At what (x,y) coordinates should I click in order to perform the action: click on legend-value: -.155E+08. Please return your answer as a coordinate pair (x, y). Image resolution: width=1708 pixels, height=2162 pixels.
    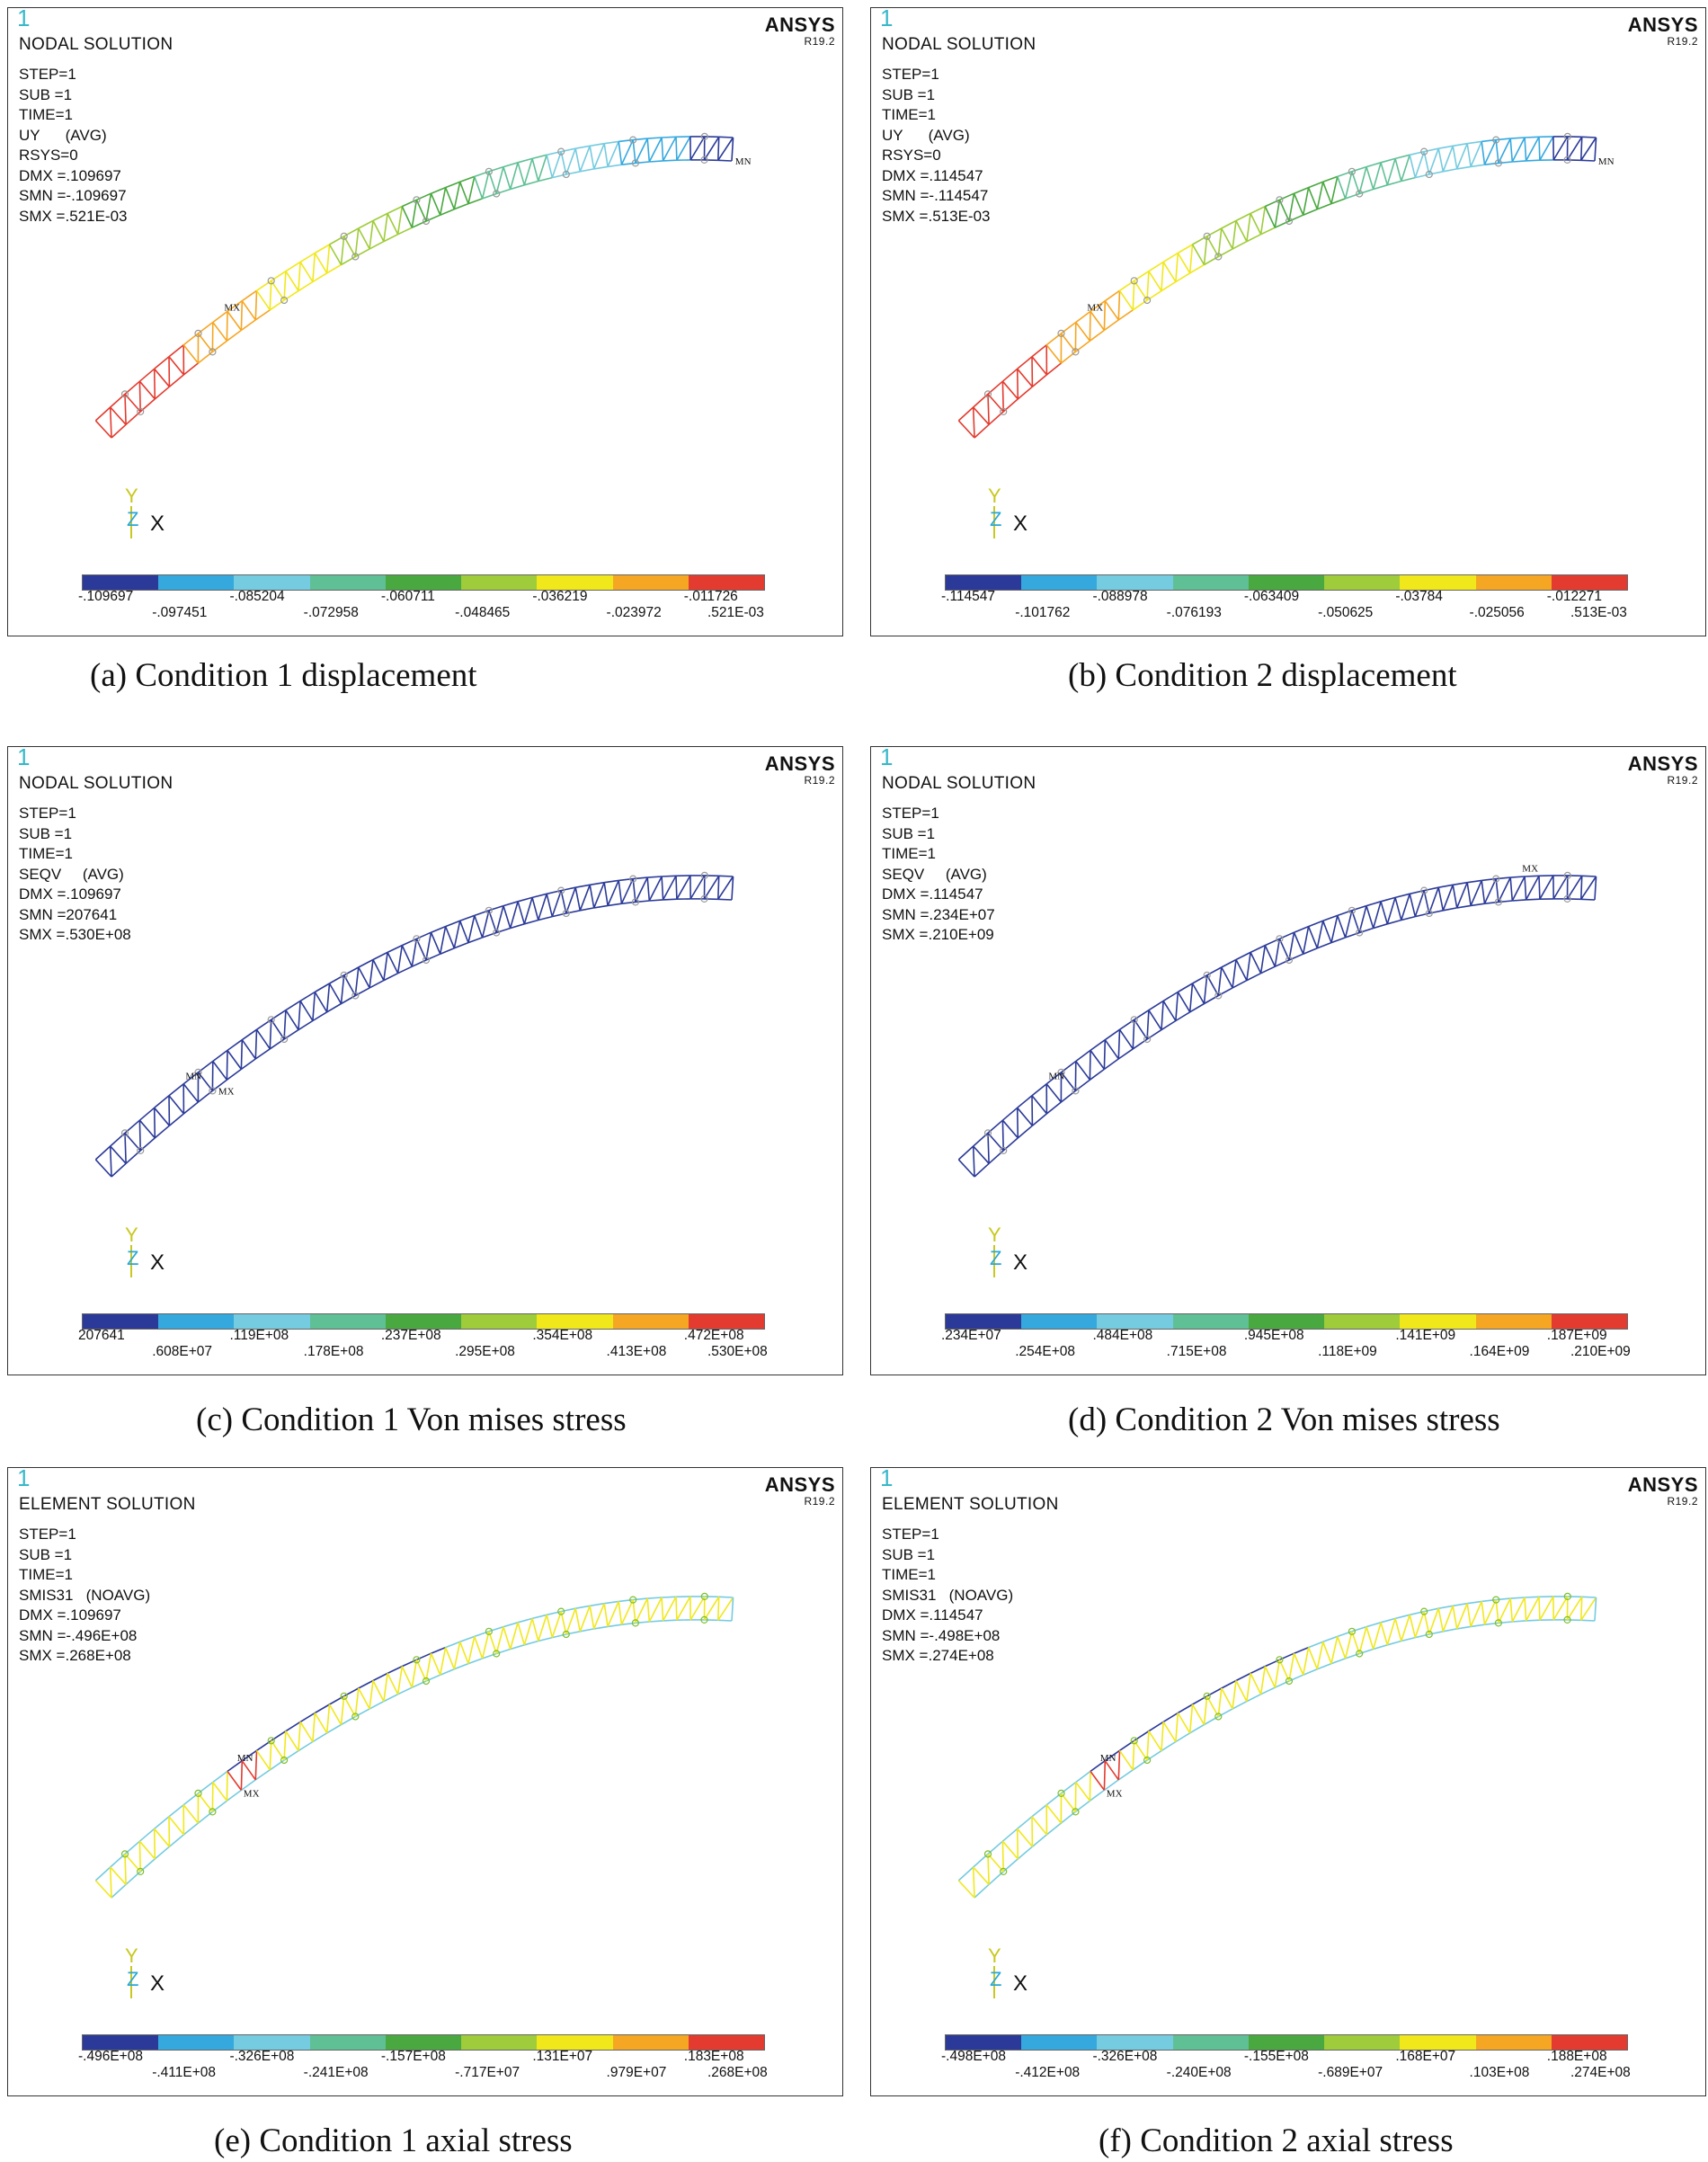
    Looking at the image, I should click on (1276, 2056).